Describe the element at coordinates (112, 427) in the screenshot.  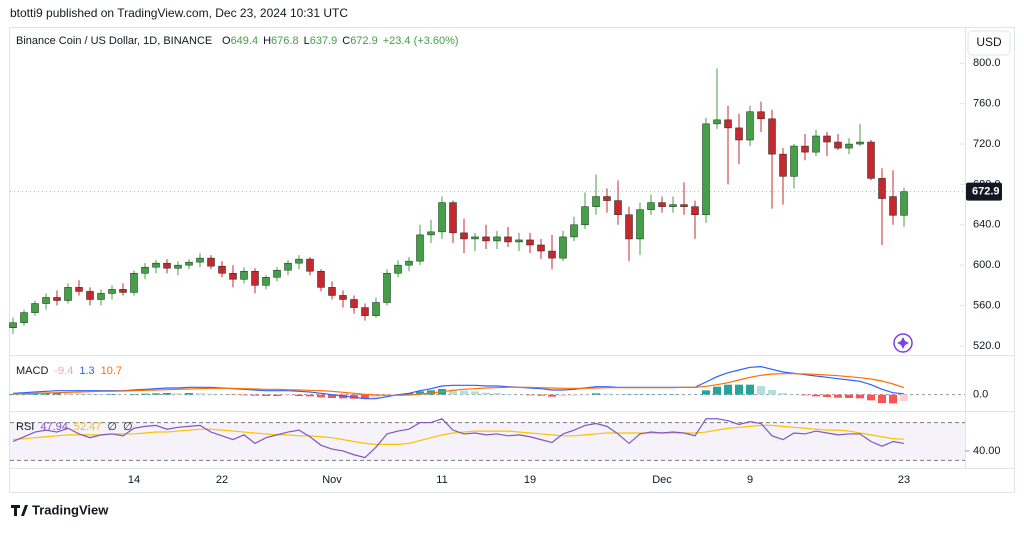
I see `legend-value: ∅` at that location.